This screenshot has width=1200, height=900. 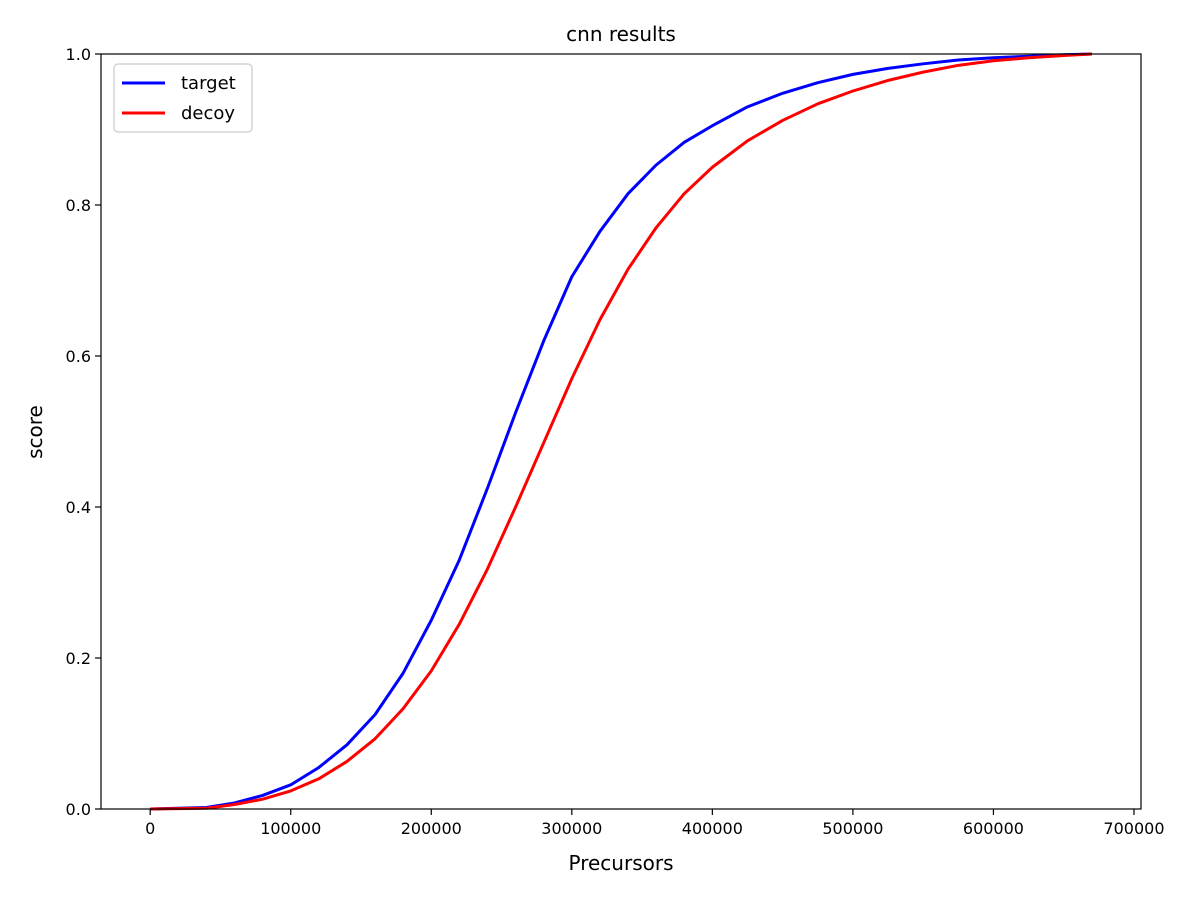 I want to click on legend: target decoy, so click(x=183, y=98).